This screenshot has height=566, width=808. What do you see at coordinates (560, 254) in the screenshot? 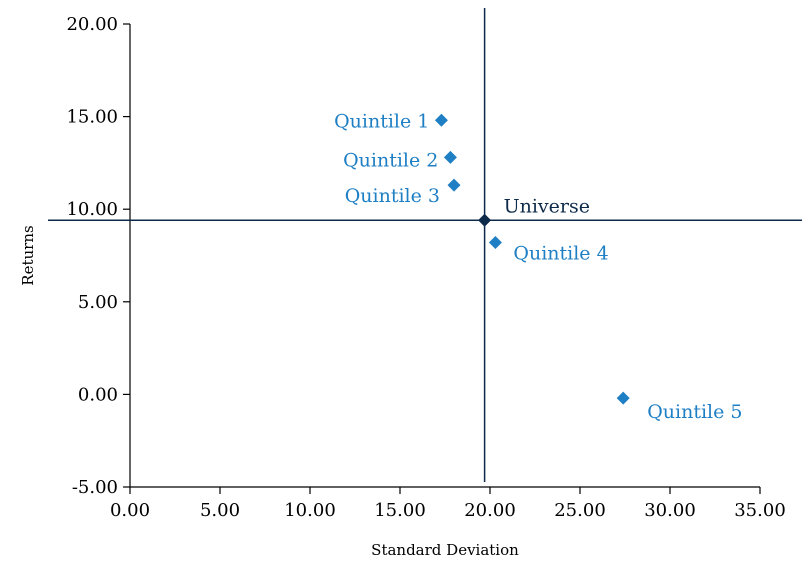
I see `data-point-label: Quintile 4` at bounding box center [560, 254].